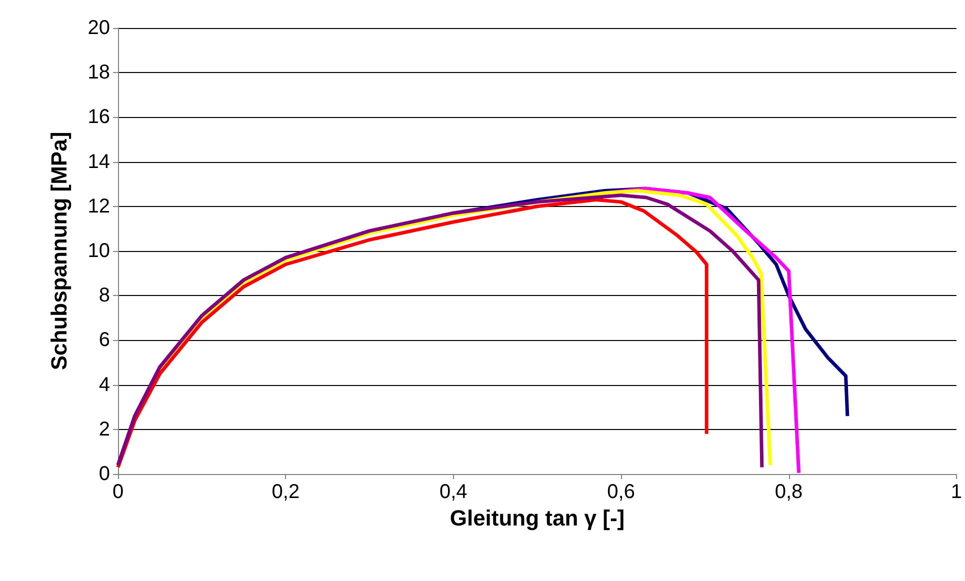 Image resolution: width=965 pixels, height=581 pixels. I want to click on y-tick-label: 8, so click(104, 295).